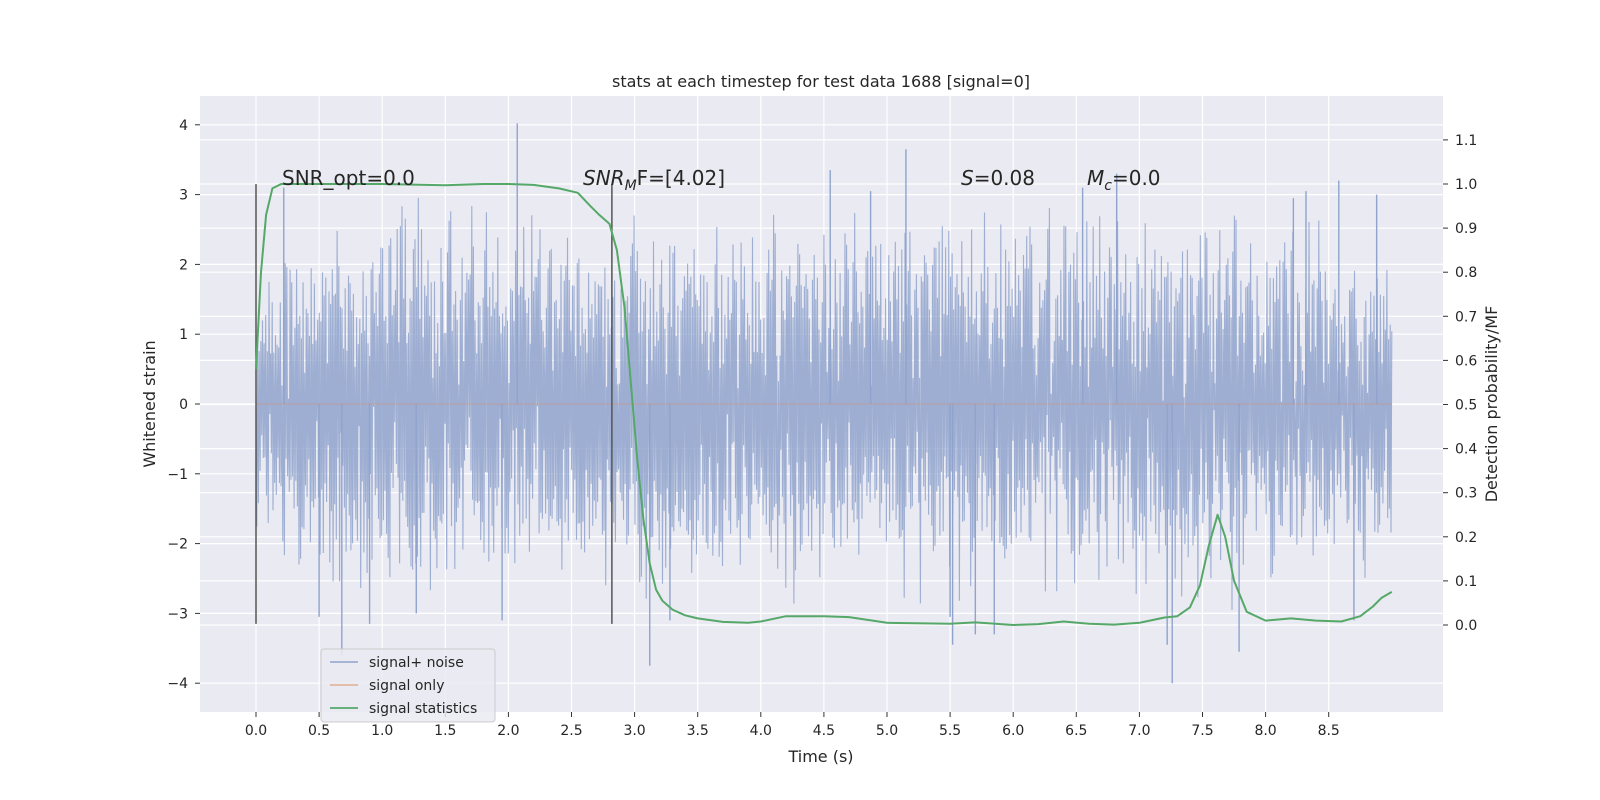 The image size is (1600, 800). I want to click on y-tick-label: 1, so click(183, 335).